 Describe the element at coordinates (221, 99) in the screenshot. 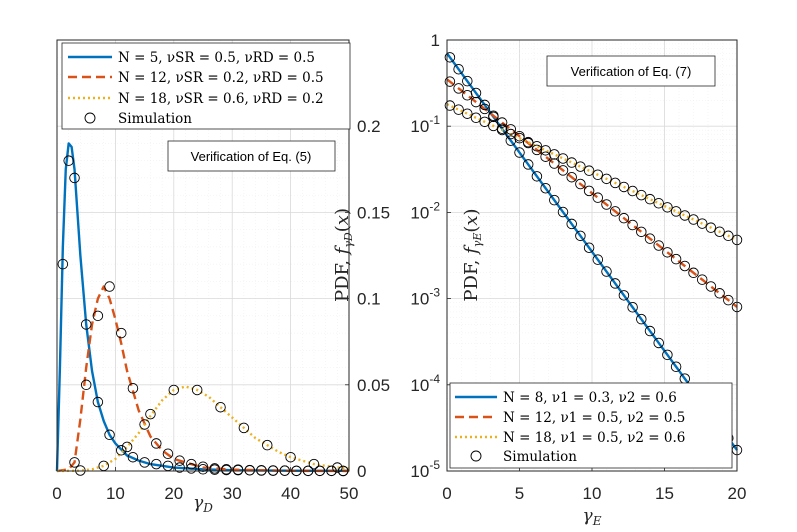

I see `legend-label-n18: N = 18, νSR = 0.6, νRD = 0.2` at that location.